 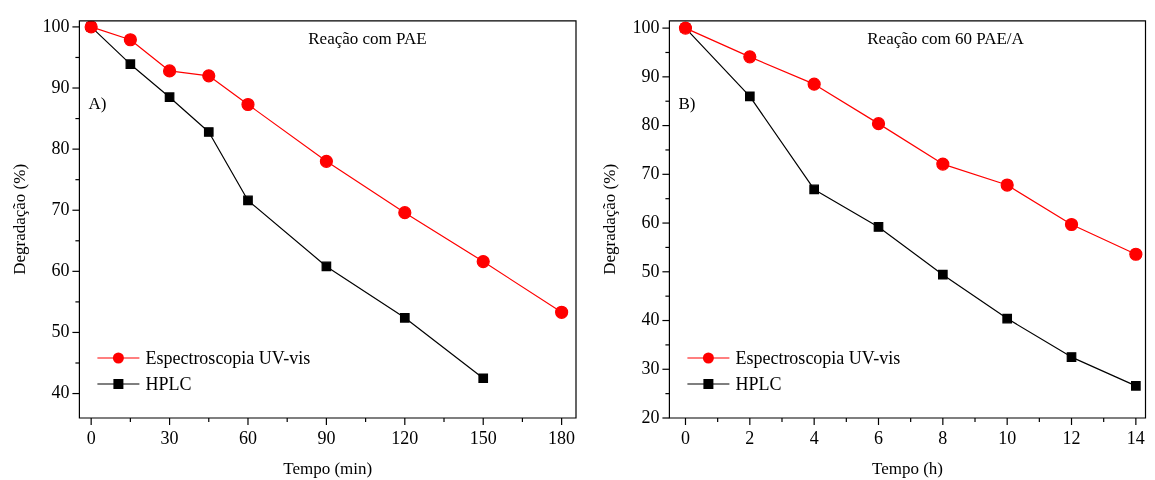 I want to click on x-tick-label: 60, so click(x=247, y=437).